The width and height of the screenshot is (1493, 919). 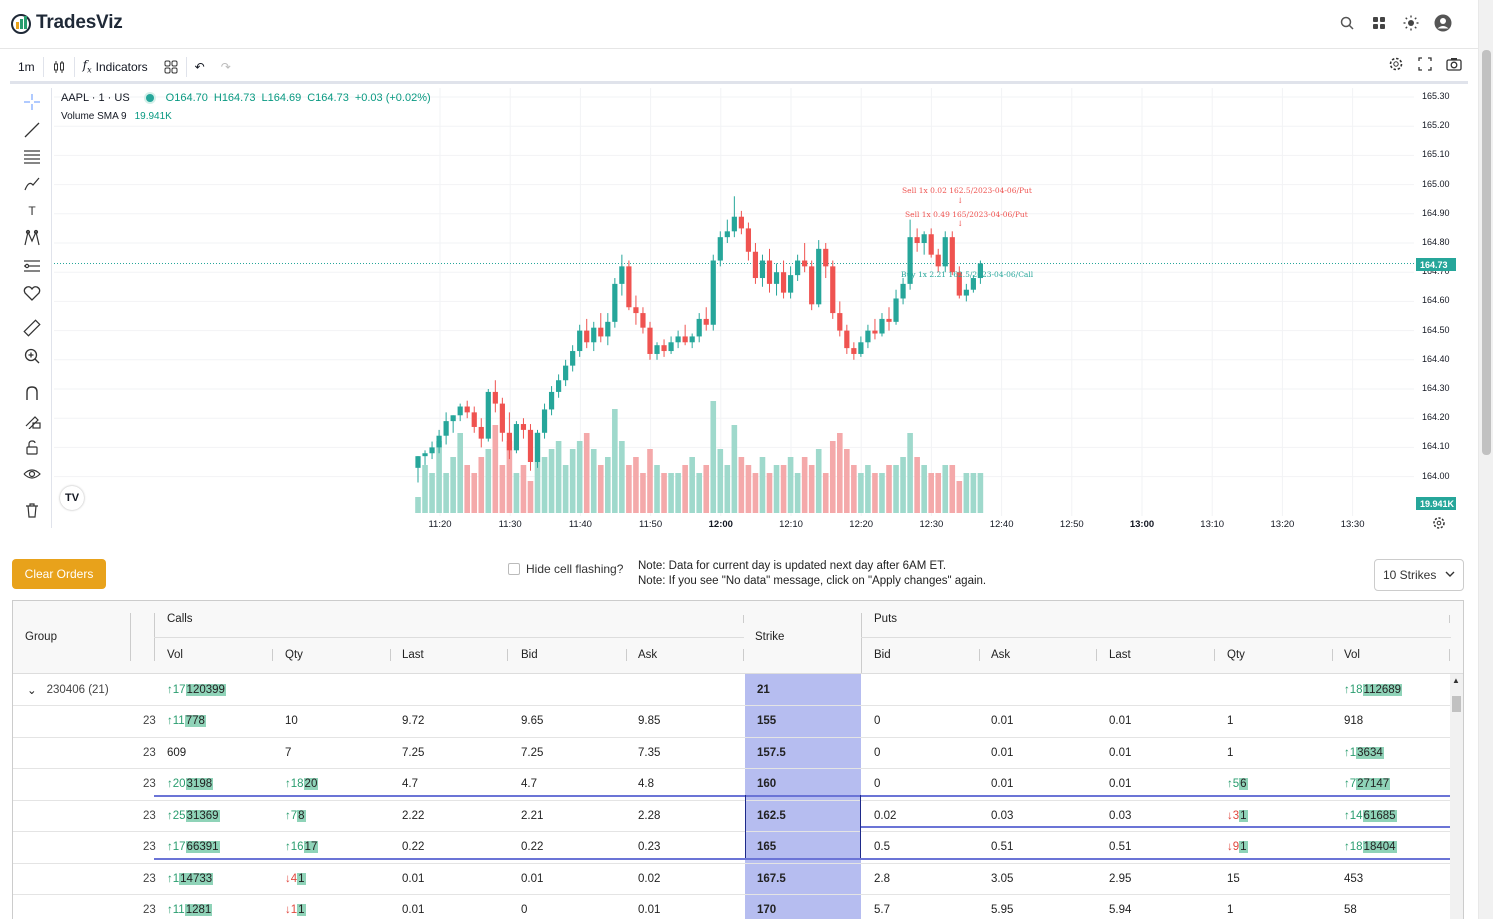 I want to click on undo-button: ↶, so click(x=200, y=67).